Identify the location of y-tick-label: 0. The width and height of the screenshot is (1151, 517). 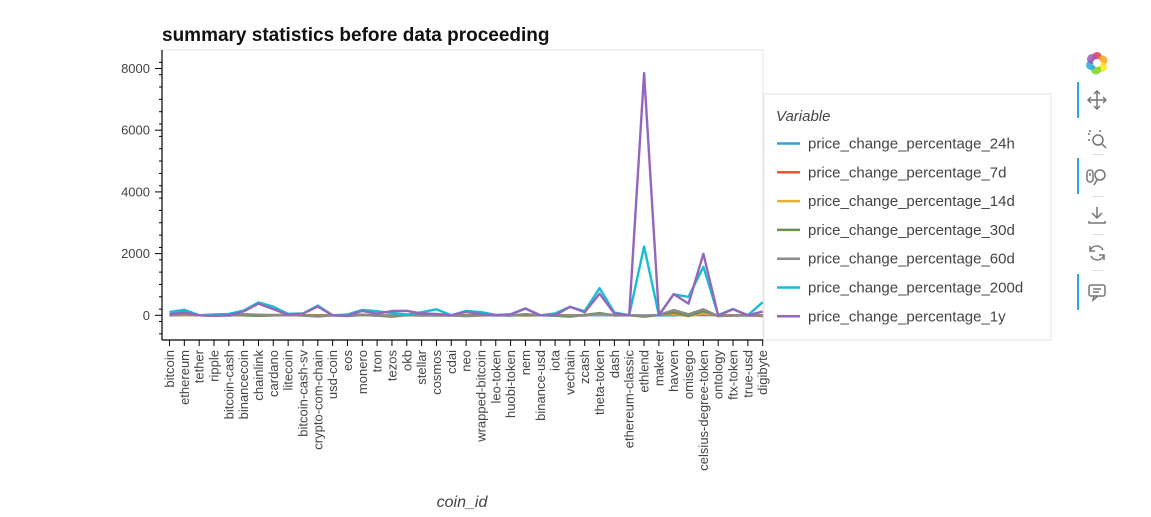
(146, 315).